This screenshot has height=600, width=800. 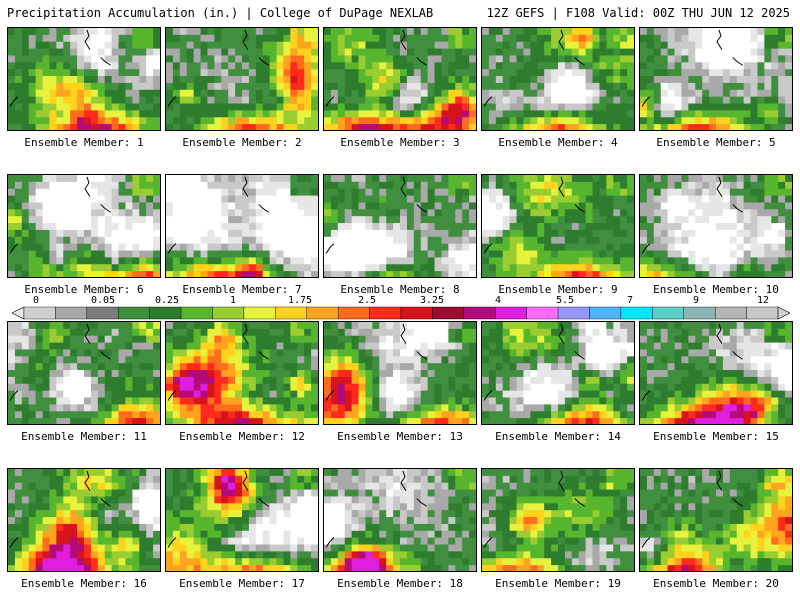 What do you see at coordinates (233, 300) in the screenshot?
I see `colorbar-tick-label: 1` at bounding box center [233, 300].